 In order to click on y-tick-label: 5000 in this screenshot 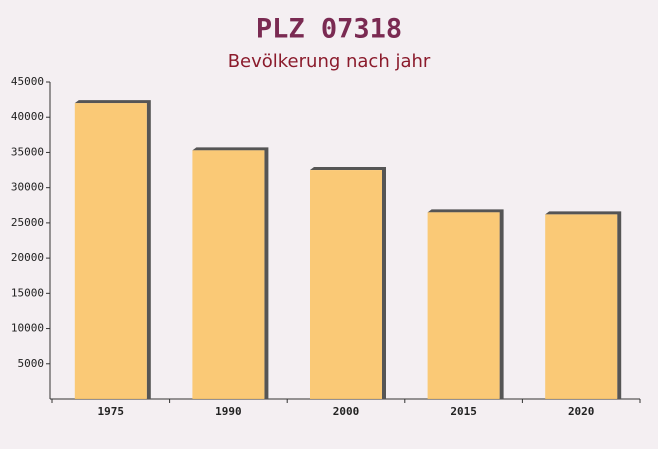, I will do `click(31, 363)`.